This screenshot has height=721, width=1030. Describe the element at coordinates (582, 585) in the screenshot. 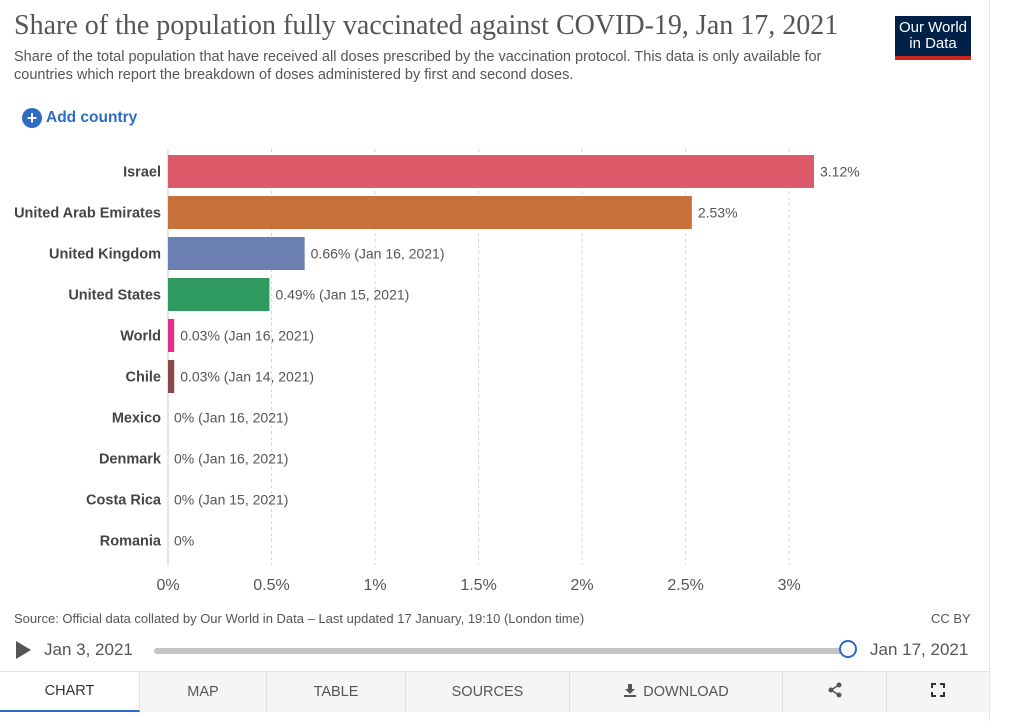

I see `x-tick-label: 2%` at that location.